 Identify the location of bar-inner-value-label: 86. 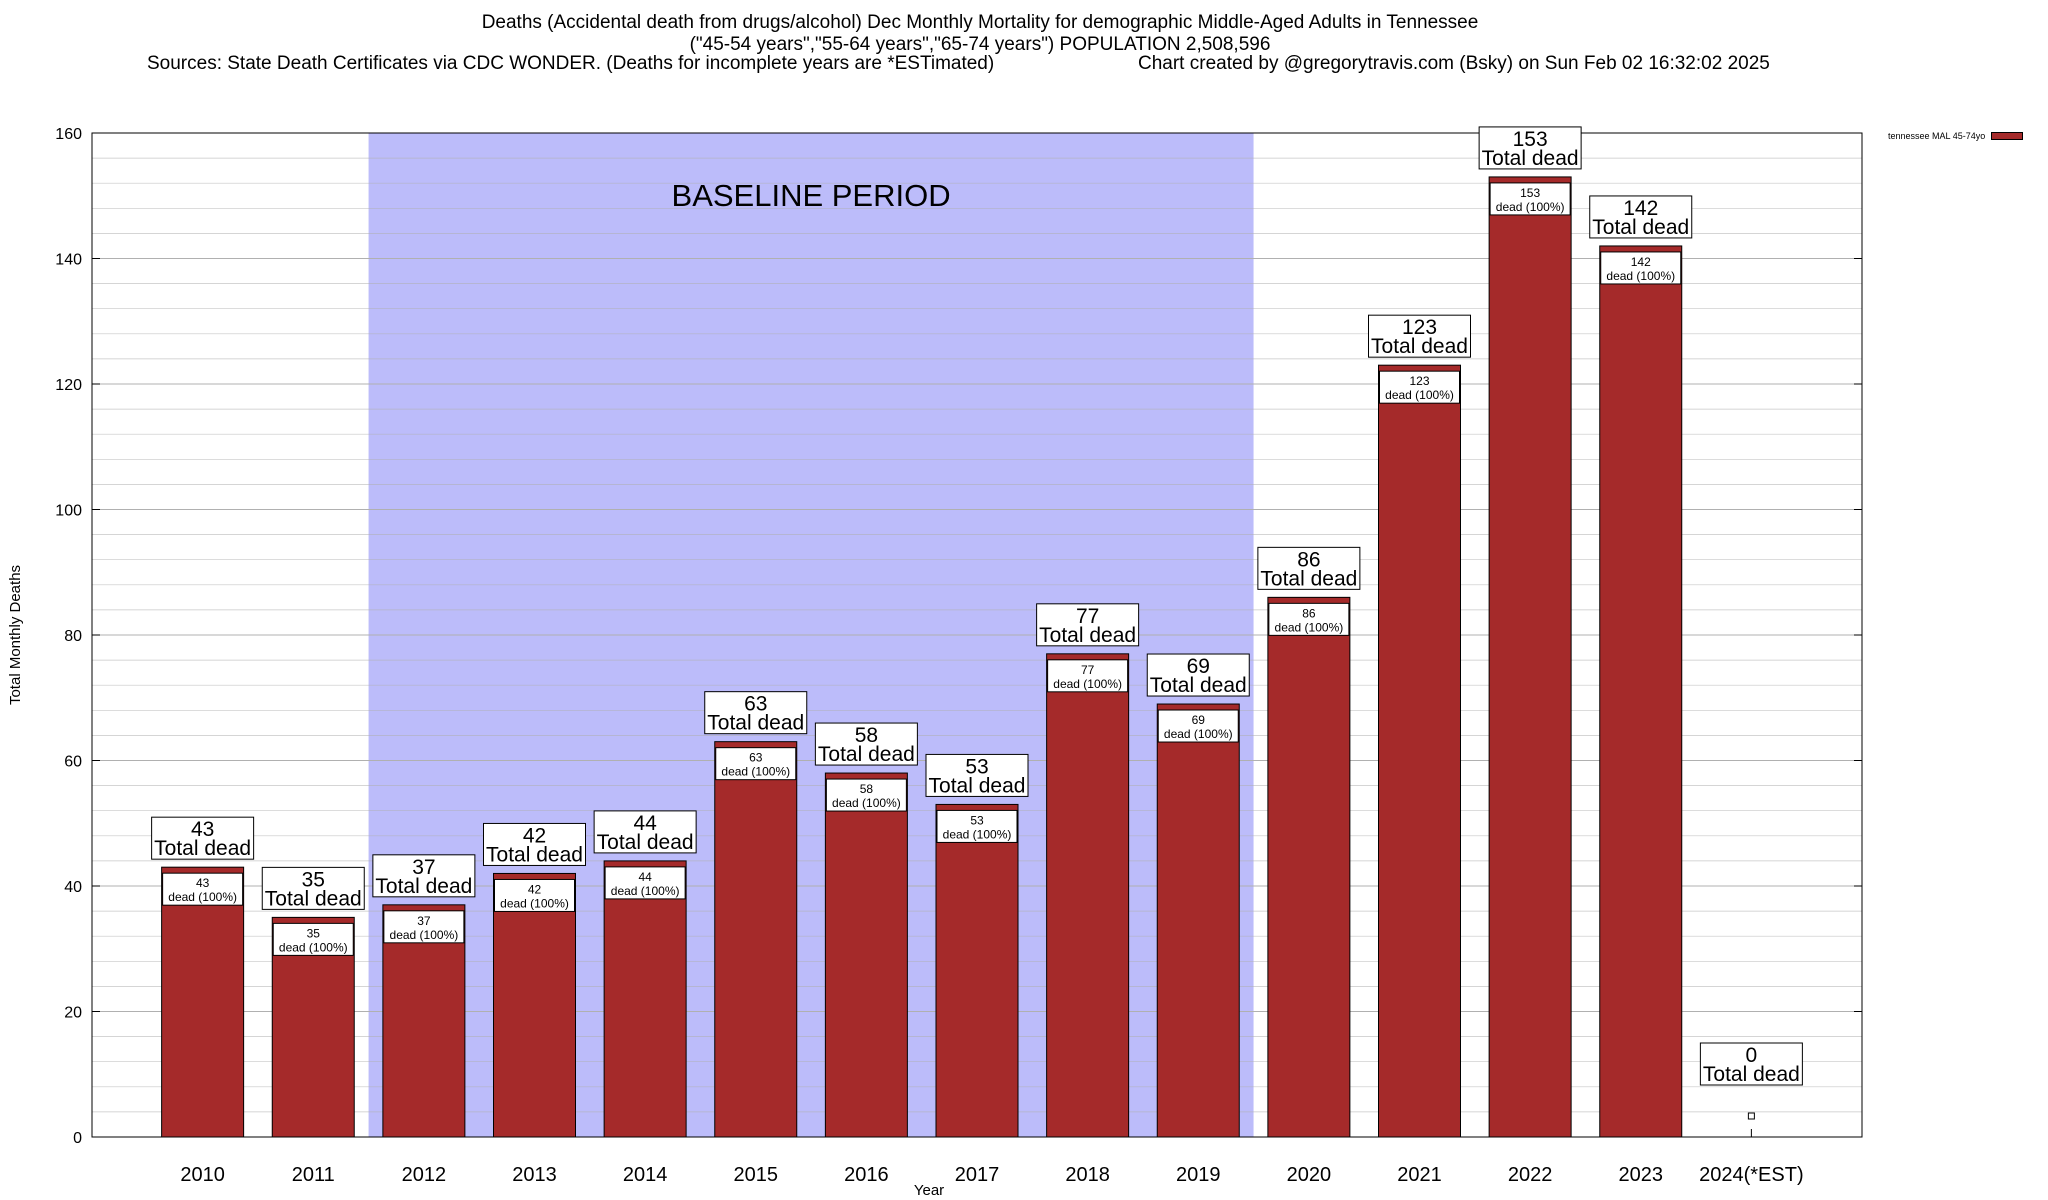
(1309, 613).